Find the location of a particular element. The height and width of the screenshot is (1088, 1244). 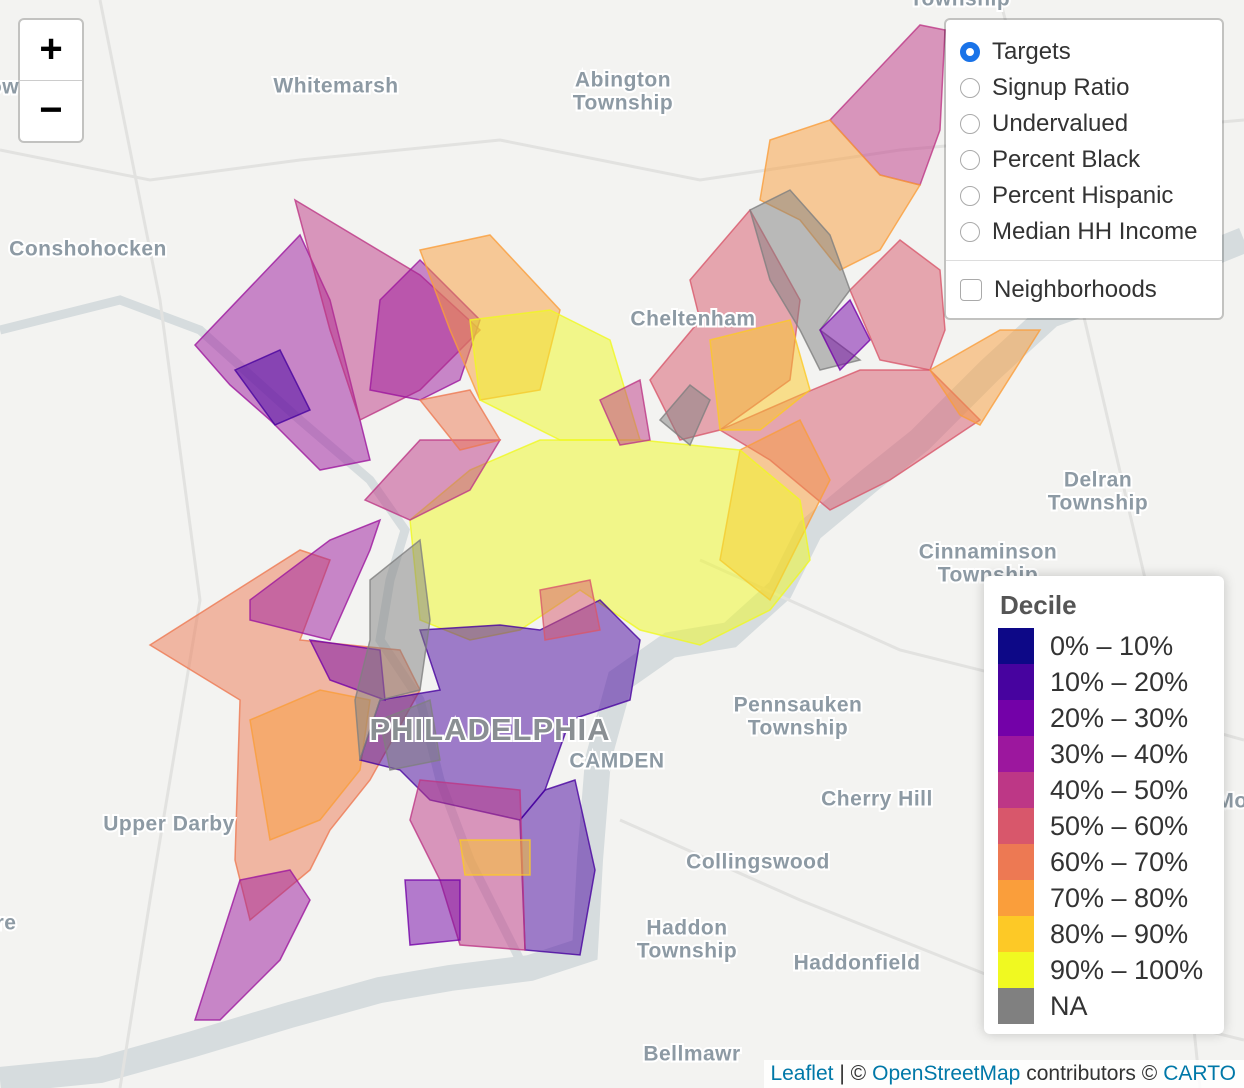

zoom-out-button: − is located at coordinates (51, 110).